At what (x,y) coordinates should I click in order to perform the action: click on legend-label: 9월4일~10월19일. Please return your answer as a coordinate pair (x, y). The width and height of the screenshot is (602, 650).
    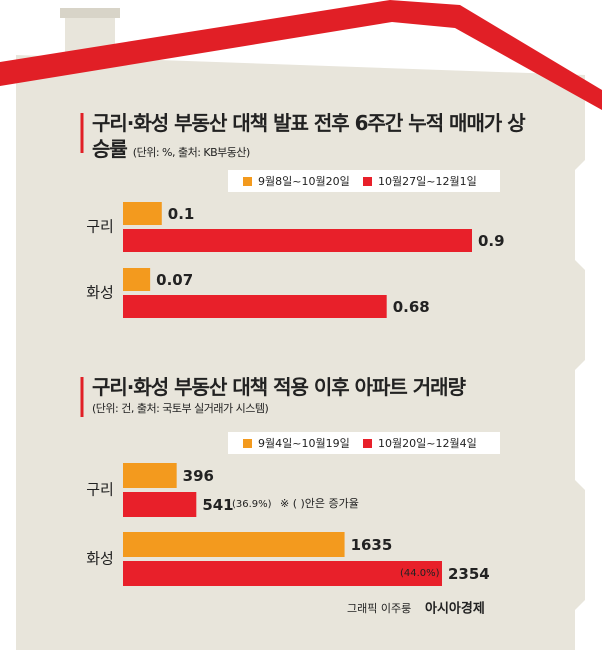
    Looking at the image, I should click on (304, 443).